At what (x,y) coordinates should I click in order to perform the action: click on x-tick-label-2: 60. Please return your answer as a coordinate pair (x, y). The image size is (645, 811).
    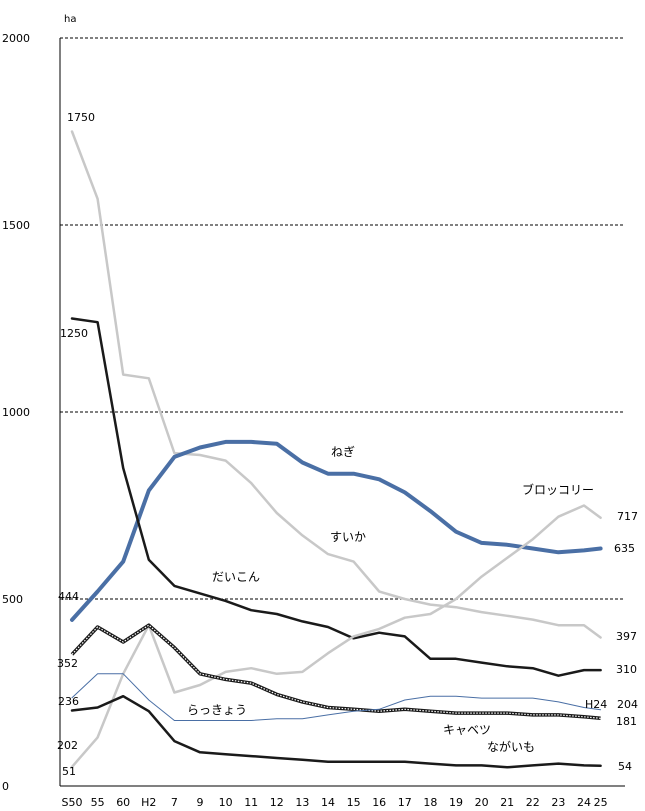
    Looking at the image, I should click on (123, 802).